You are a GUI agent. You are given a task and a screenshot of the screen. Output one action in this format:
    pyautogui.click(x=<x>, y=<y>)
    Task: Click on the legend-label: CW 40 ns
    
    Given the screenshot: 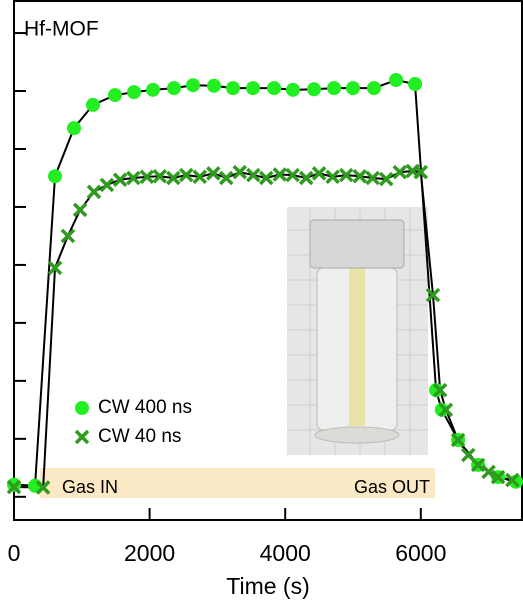 What is the action you would take?
    pyautogui.click(x=139, y=436)
    